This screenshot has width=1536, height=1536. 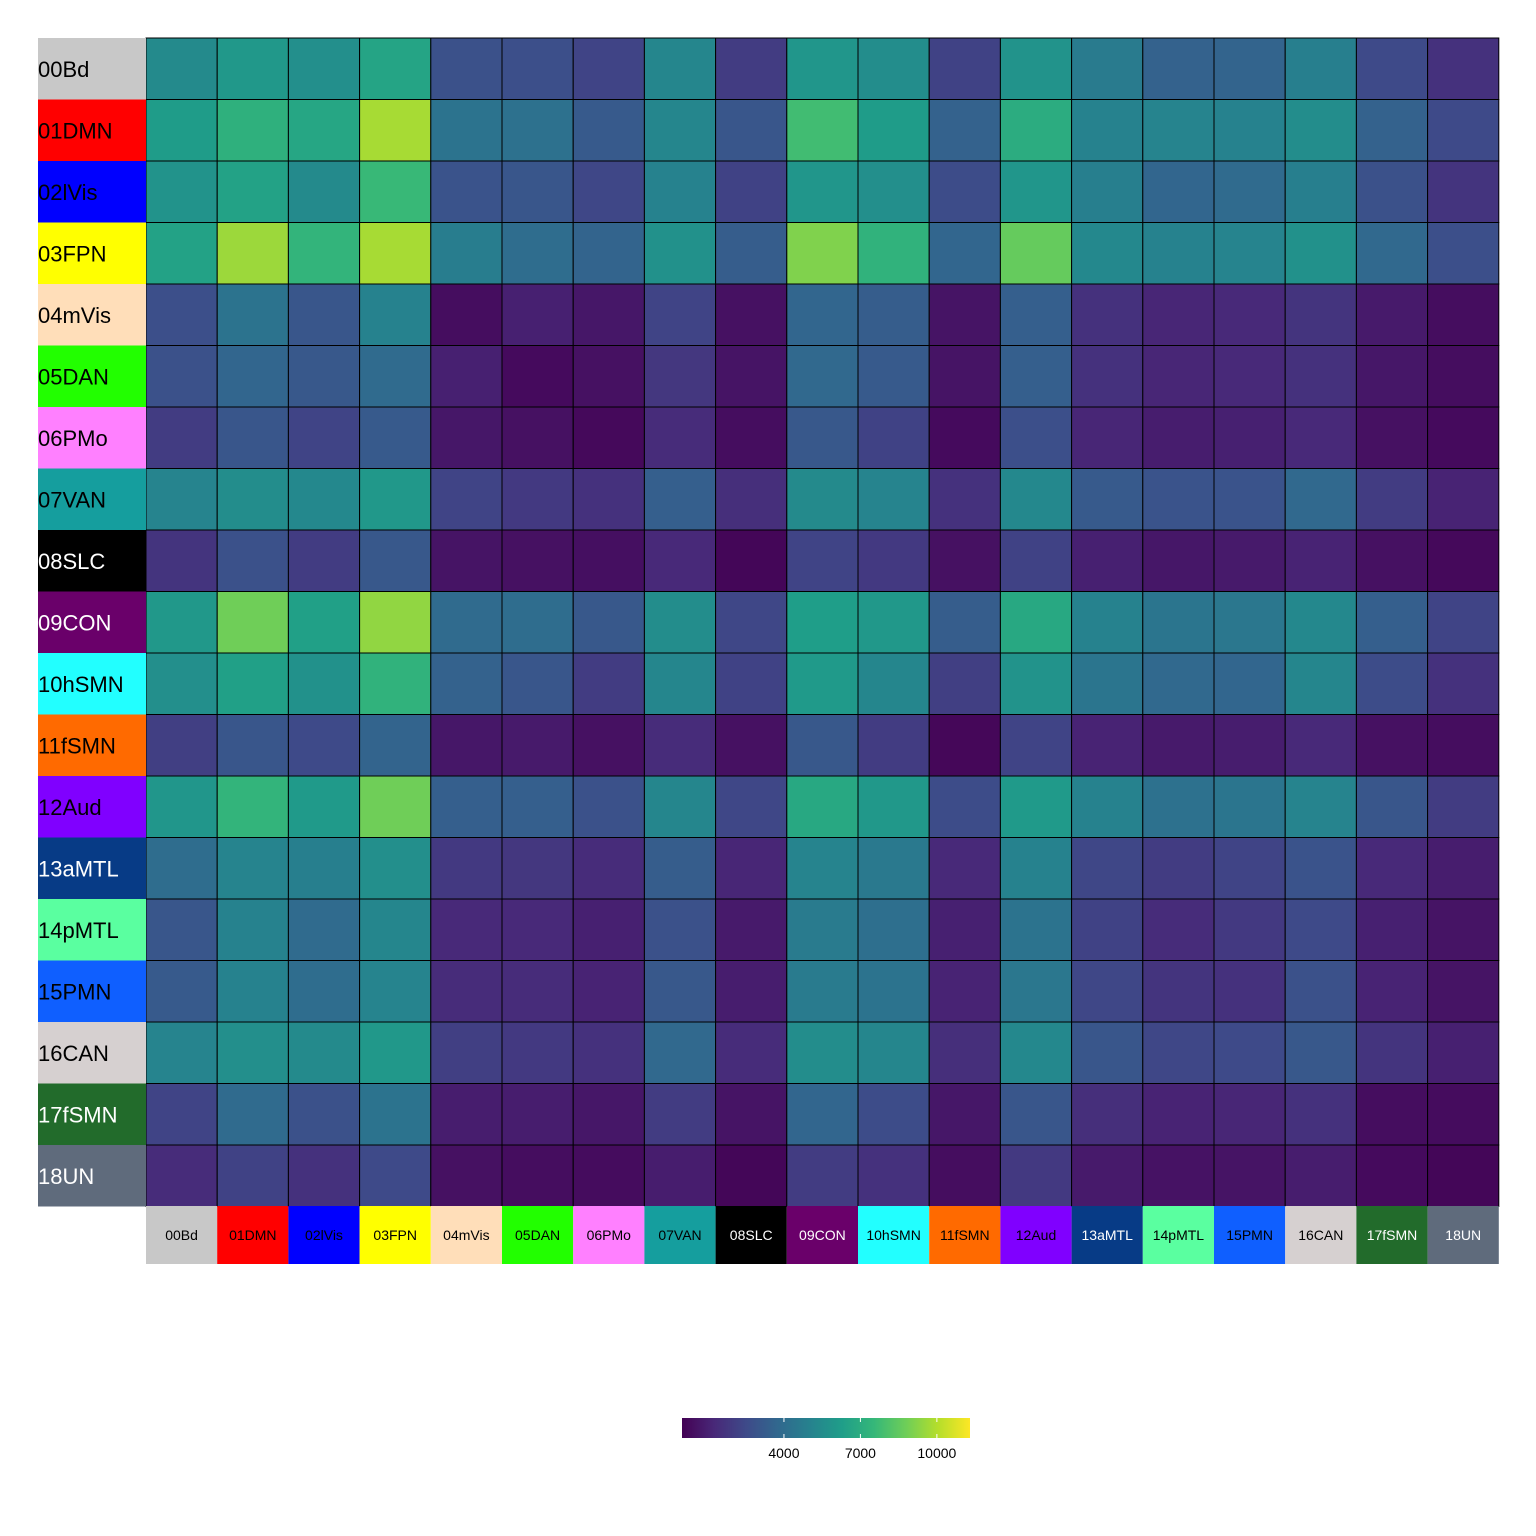 What do you see at coordinates (822, 1235) in the screenshot?
I see `column-label: 09CON` at bounding box center [822, 1235].